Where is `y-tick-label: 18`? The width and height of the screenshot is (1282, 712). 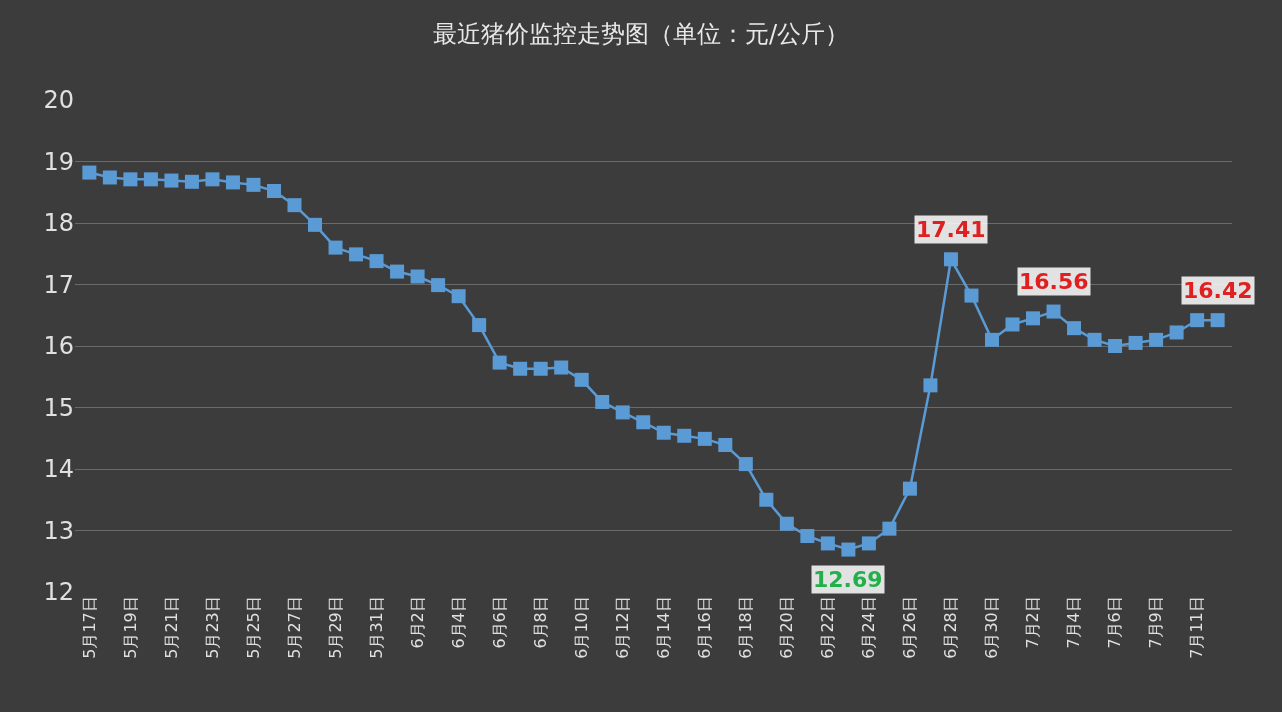 y-tick-label: 18 is located at coordinates (58, 223).